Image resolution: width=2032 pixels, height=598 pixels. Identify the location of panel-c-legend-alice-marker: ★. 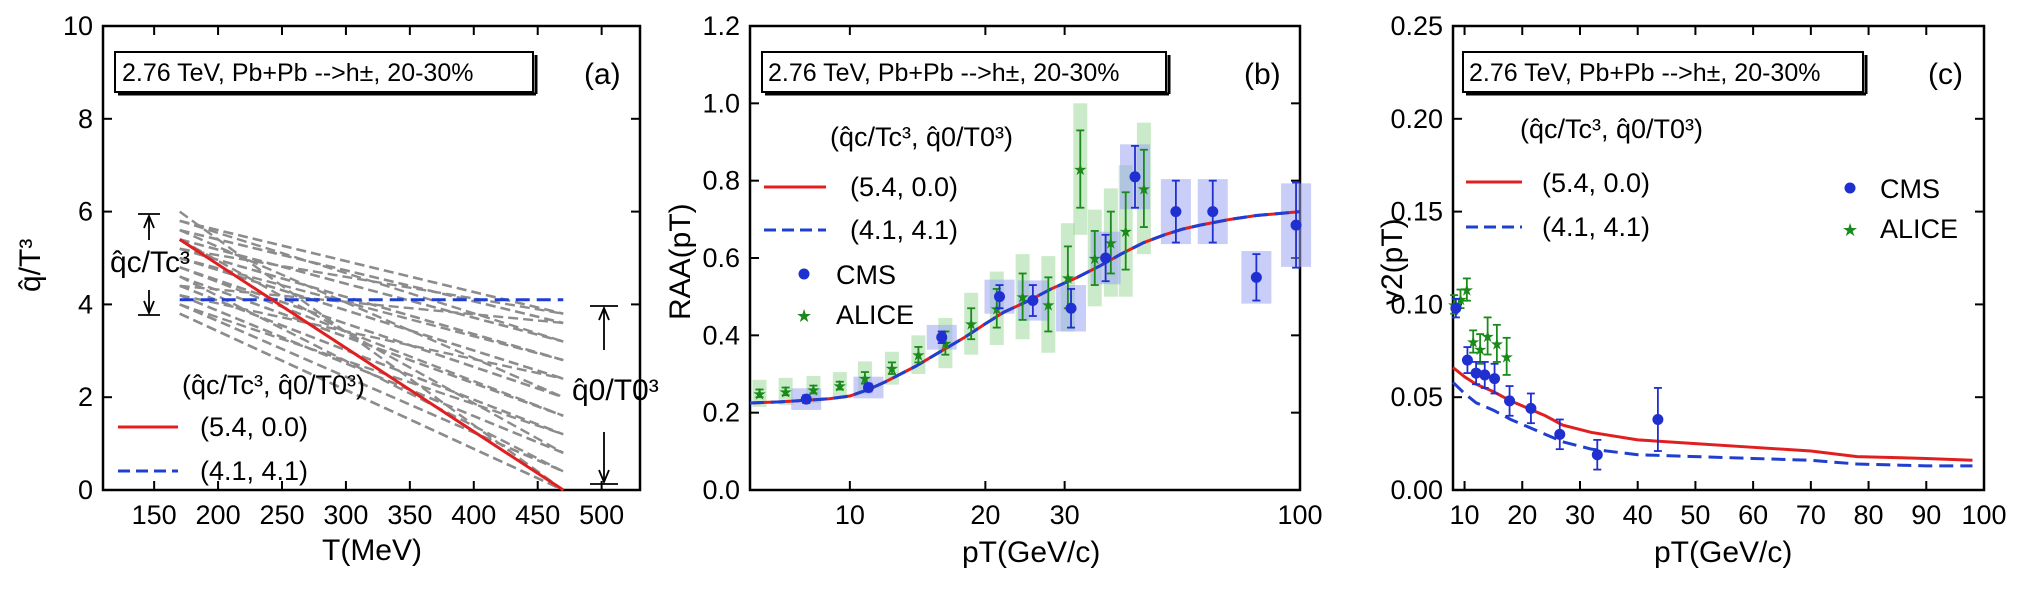
(1850, 230).